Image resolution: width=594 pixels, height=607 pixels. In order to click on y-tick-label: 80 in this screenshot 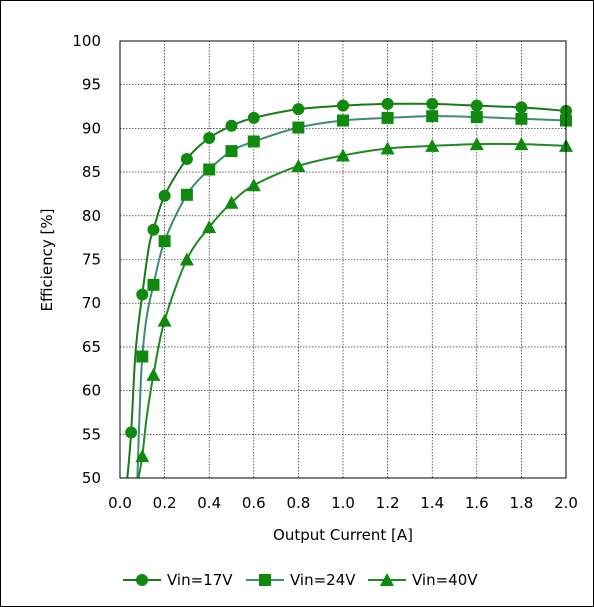, I will do `click(91, 216)`.